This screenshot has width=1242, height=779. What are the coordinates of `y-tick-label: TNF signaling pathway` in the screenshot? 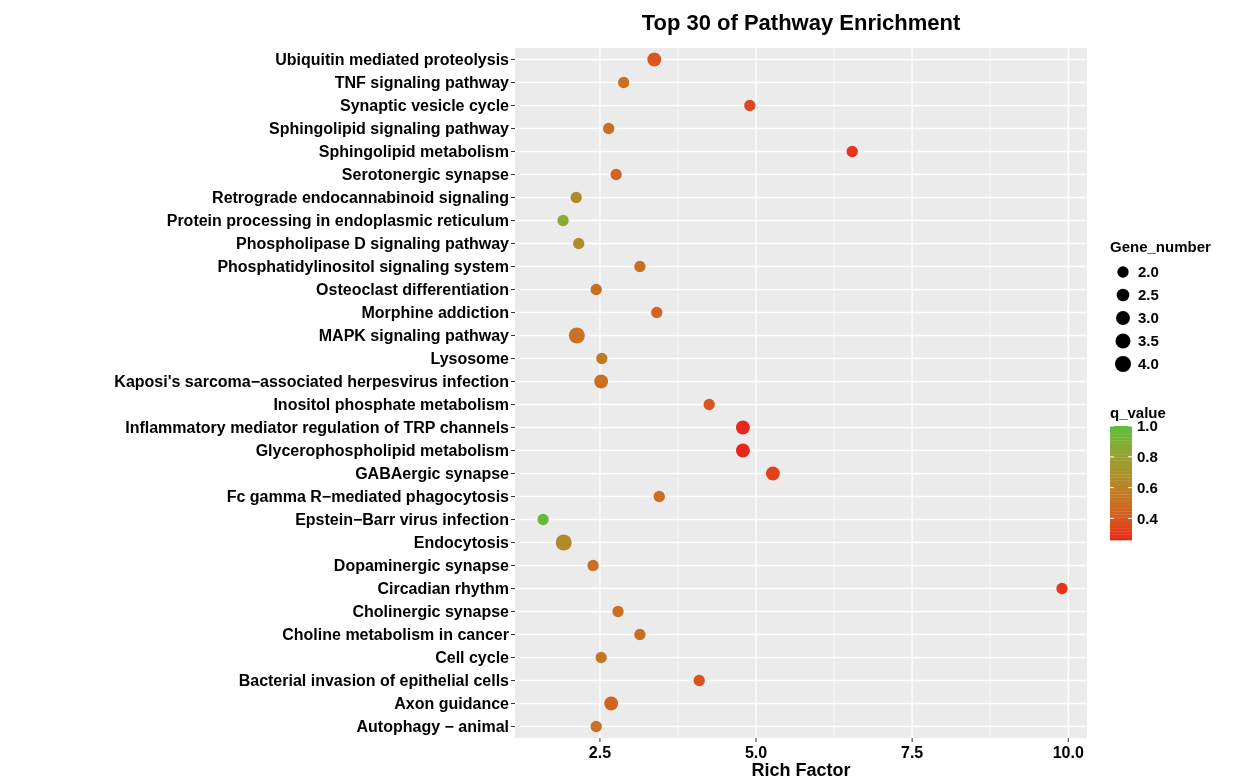 It's located at (422, 83).